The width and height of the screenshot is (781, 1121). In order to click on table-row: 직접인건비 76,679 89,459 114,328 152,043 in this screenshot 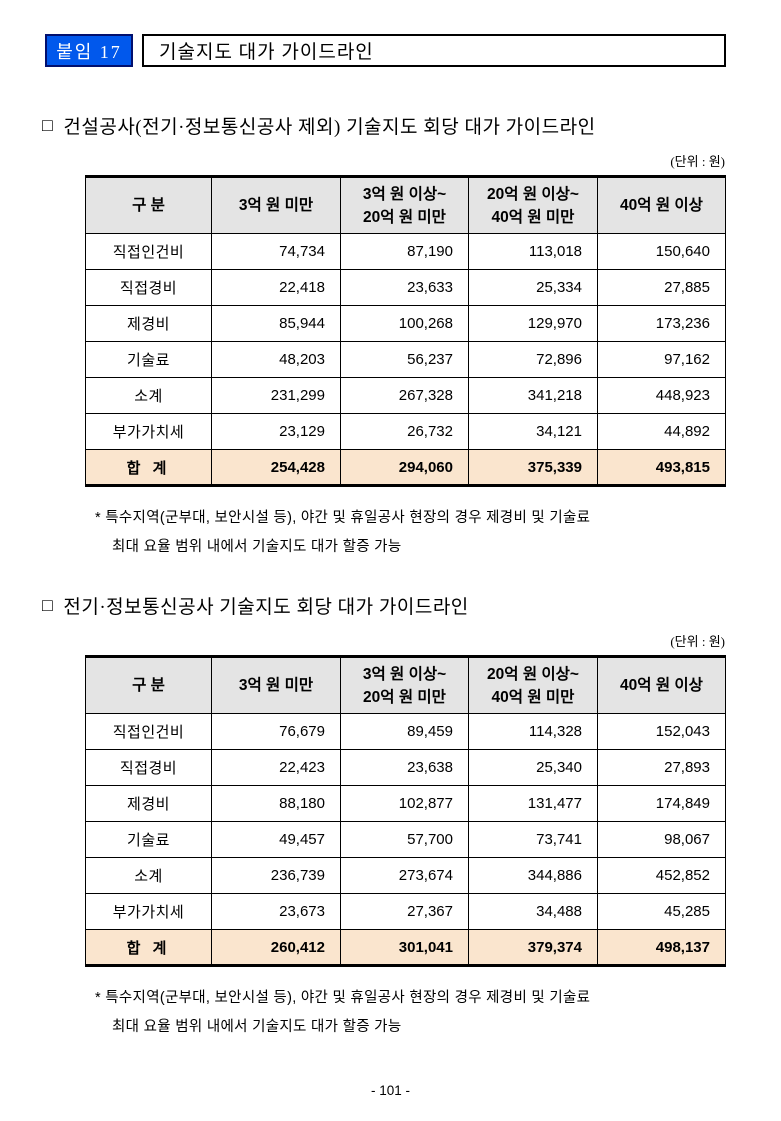, I will do `click(405, 731)`.